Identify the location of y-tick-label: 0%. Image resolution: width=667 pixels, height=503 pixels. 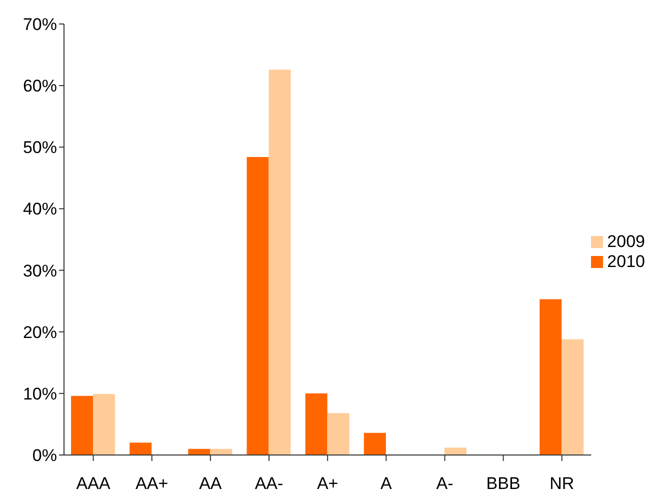
(44, 456).